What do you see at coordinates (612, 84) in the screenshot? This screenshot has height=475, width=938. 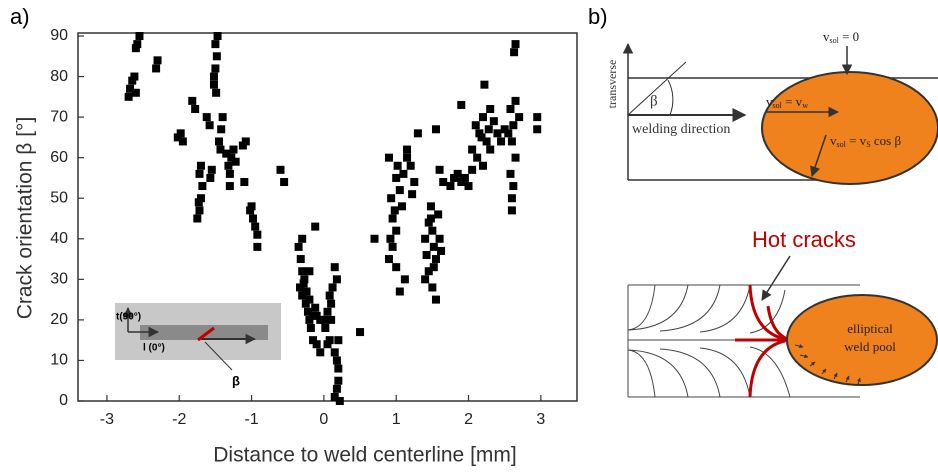 I see `axis-label: transverse` at bounding box center [612, 84].